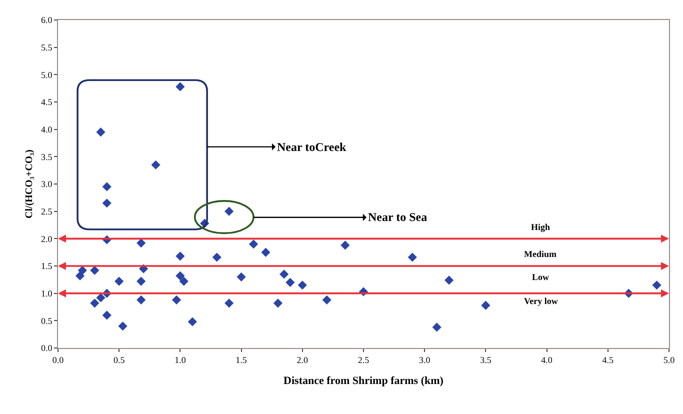 This screenshot has height=414, width=683. Describe the element at coordinates (541, 277) in the screenshot. I see `annotation: Low` at that location.